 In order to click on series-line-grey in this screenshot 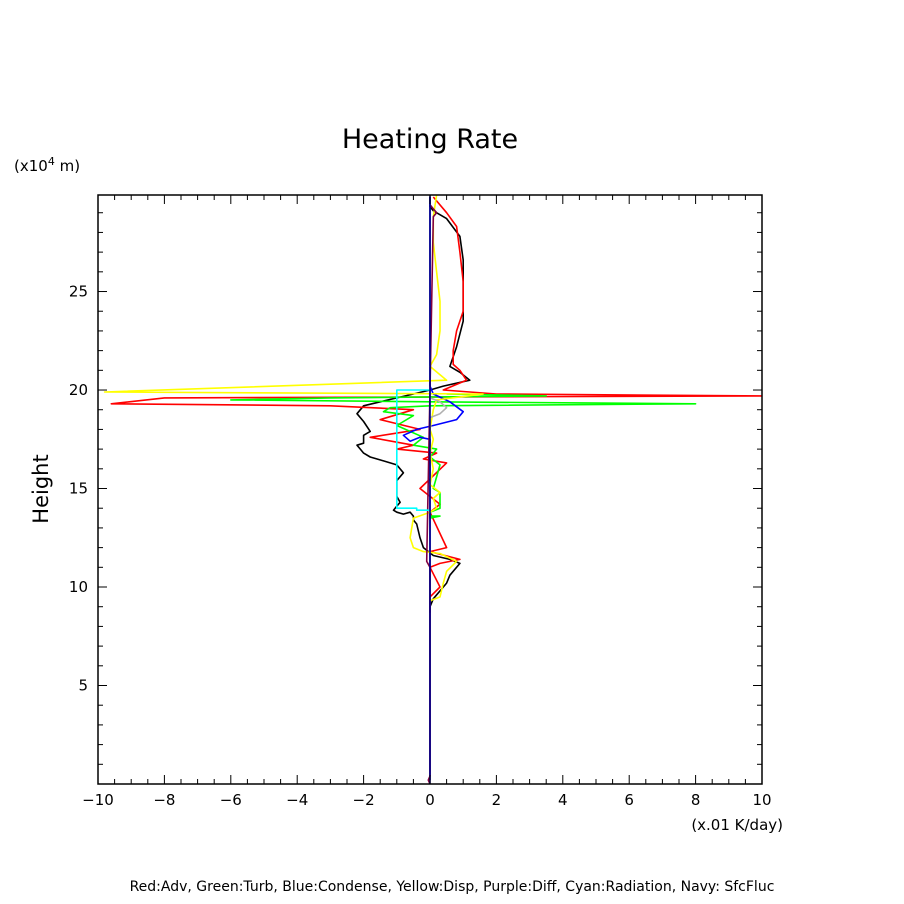, I will do `click(438, 408)`.